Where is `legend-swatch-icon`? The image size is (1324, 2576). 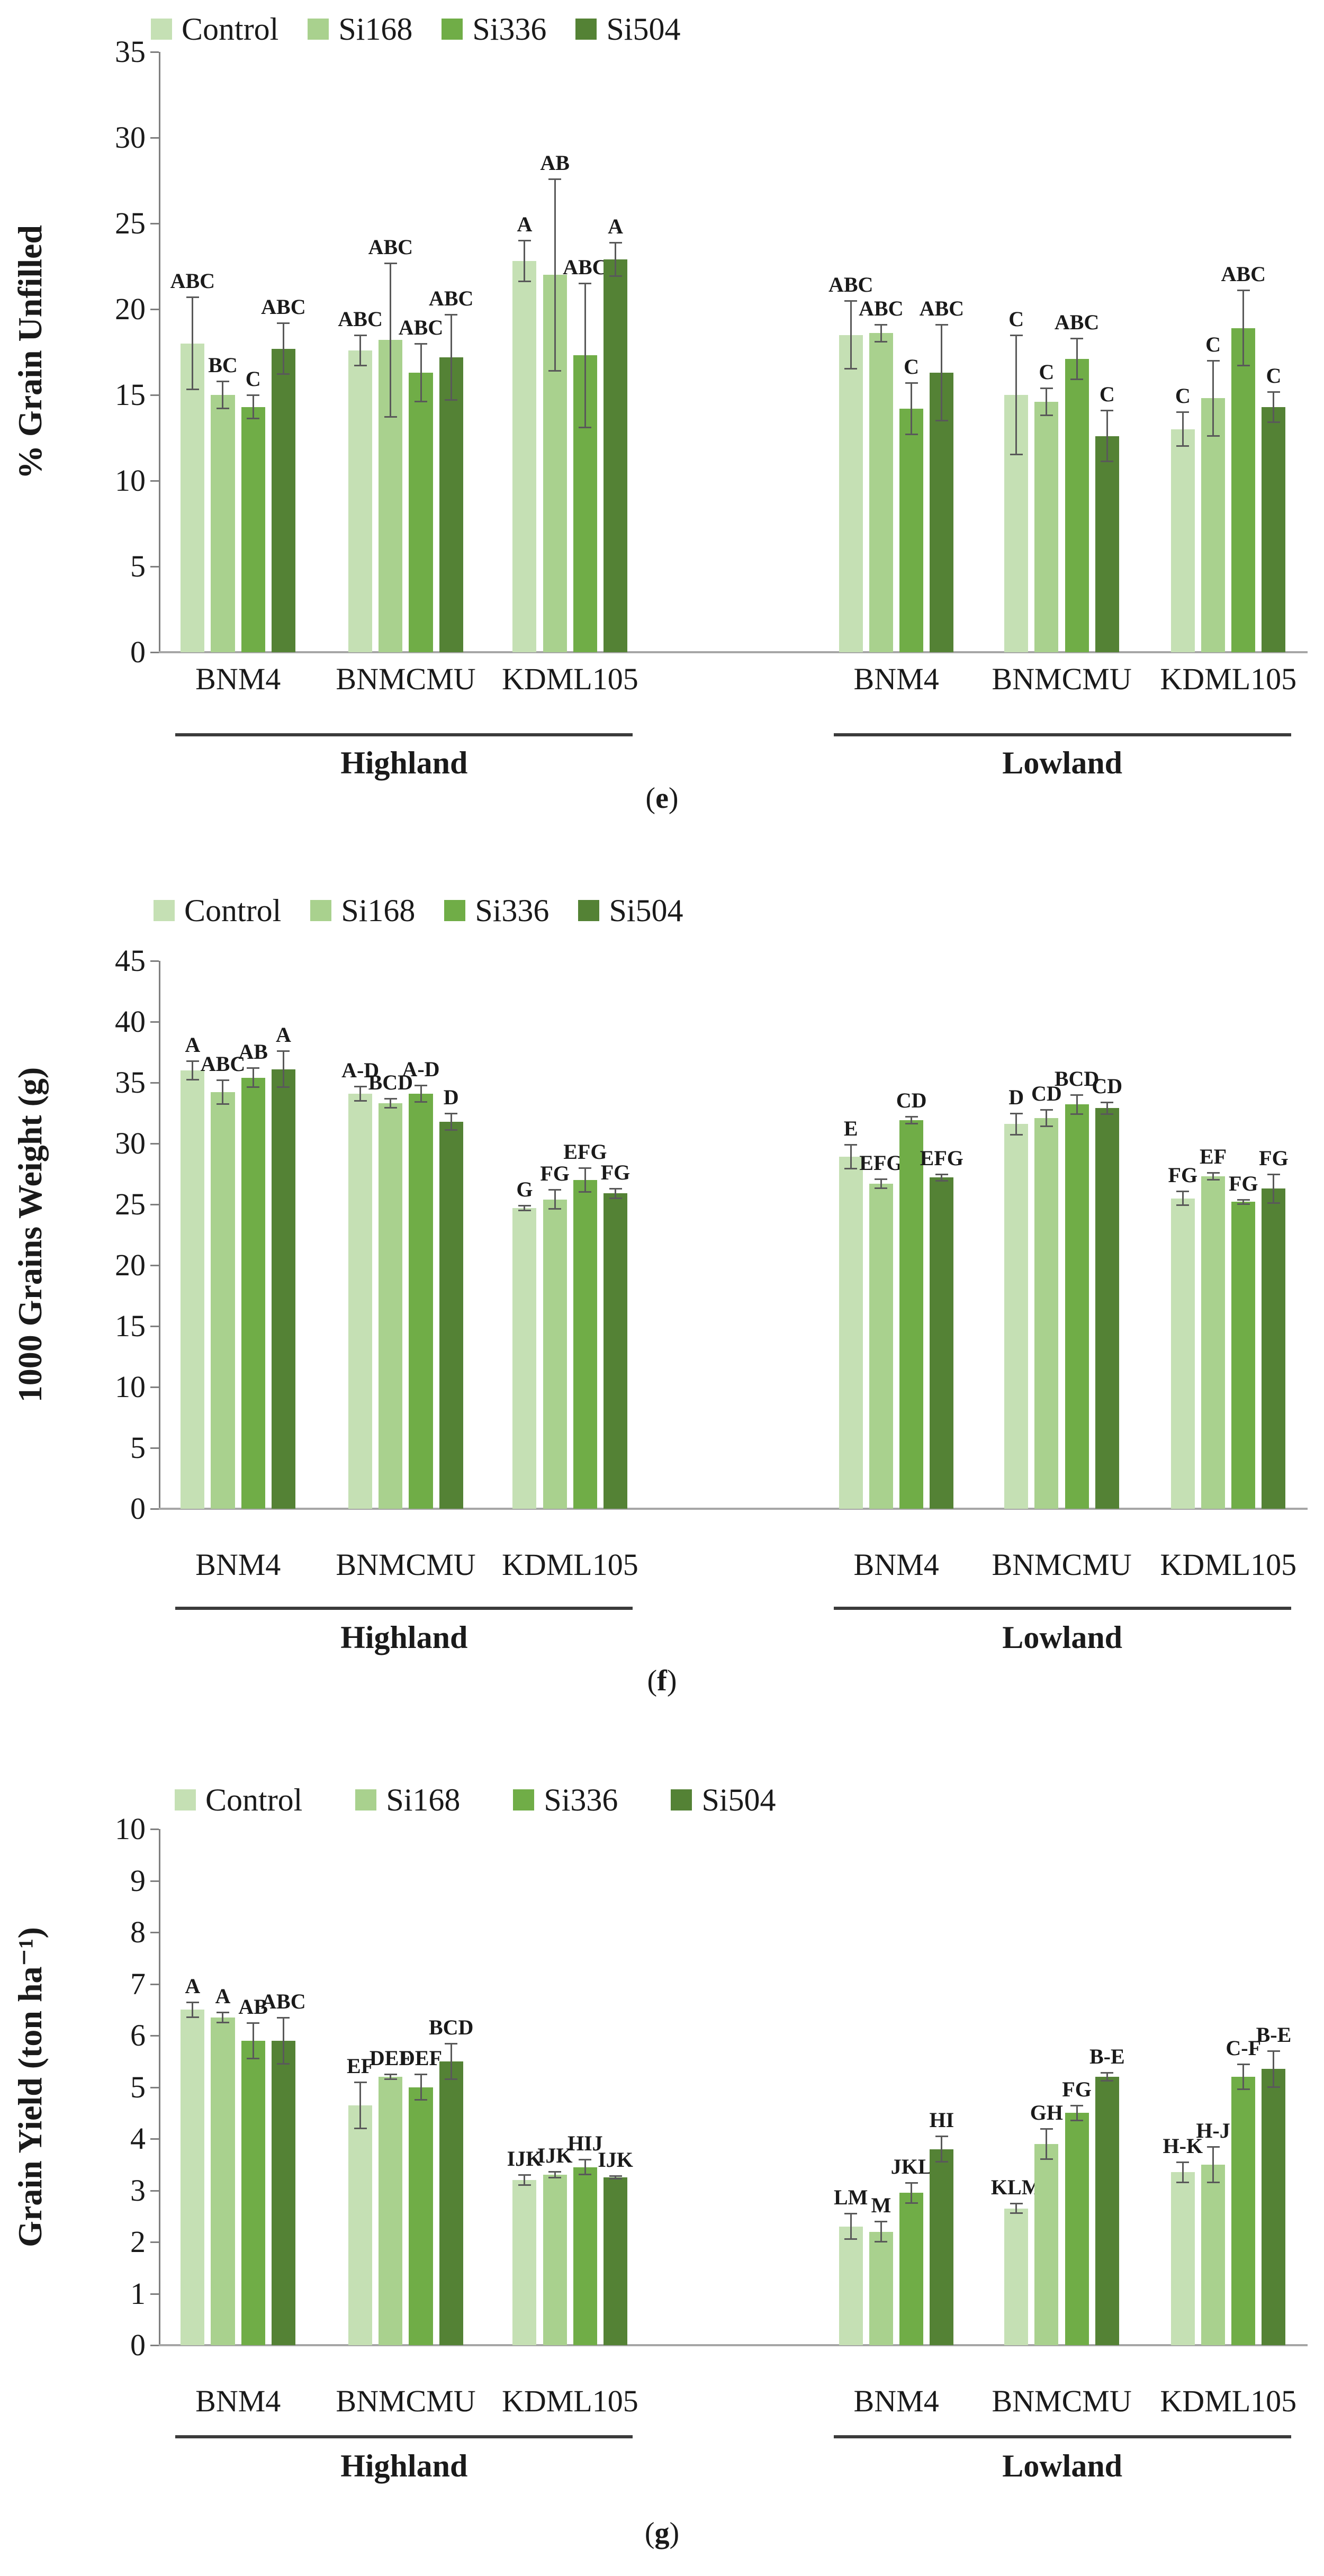 legend-swatch-icon is located at coordinates (455, 911).